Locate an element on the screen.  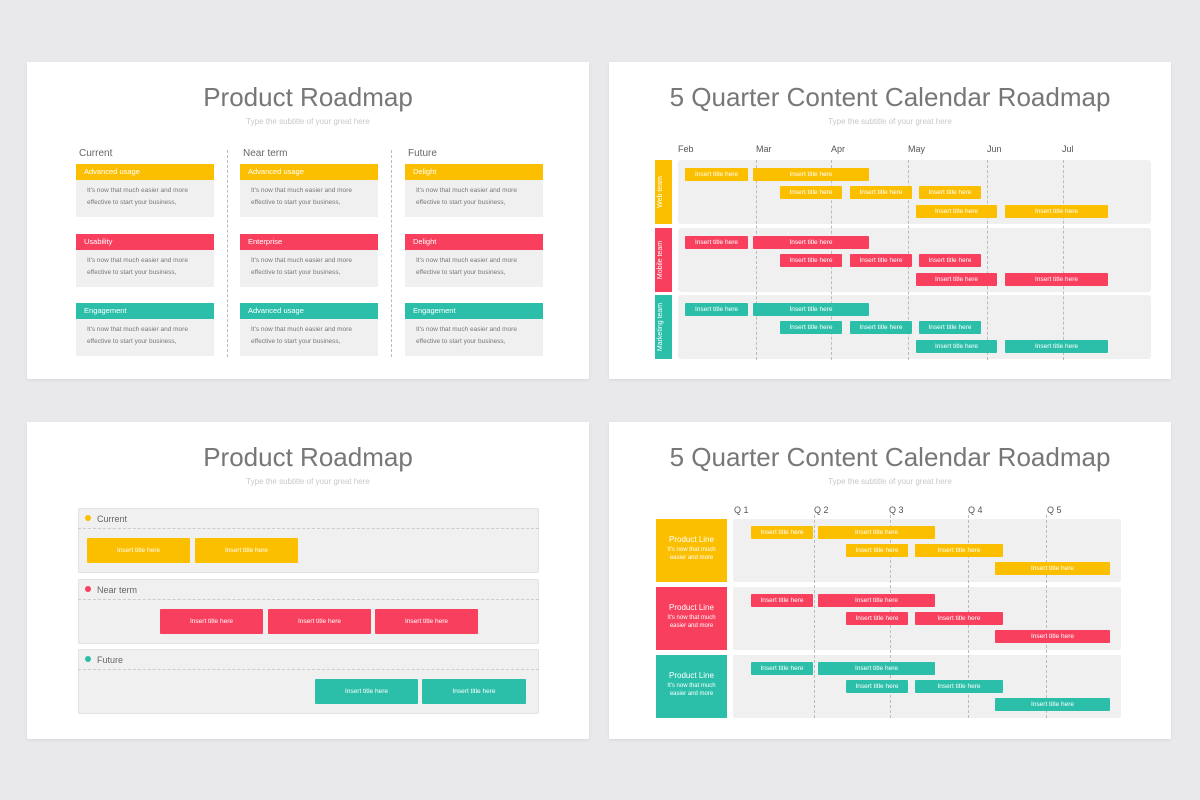
column-heading: Near term is located at coordinates (265, 153).